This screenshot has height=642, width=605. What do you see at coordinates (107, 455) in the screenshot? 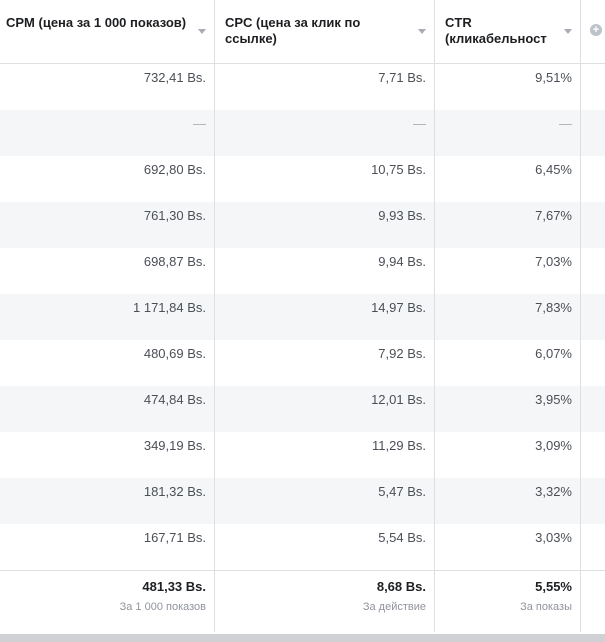
I see `cell-cpm: 349,19 Bs.` at bounding box center [107, 455].